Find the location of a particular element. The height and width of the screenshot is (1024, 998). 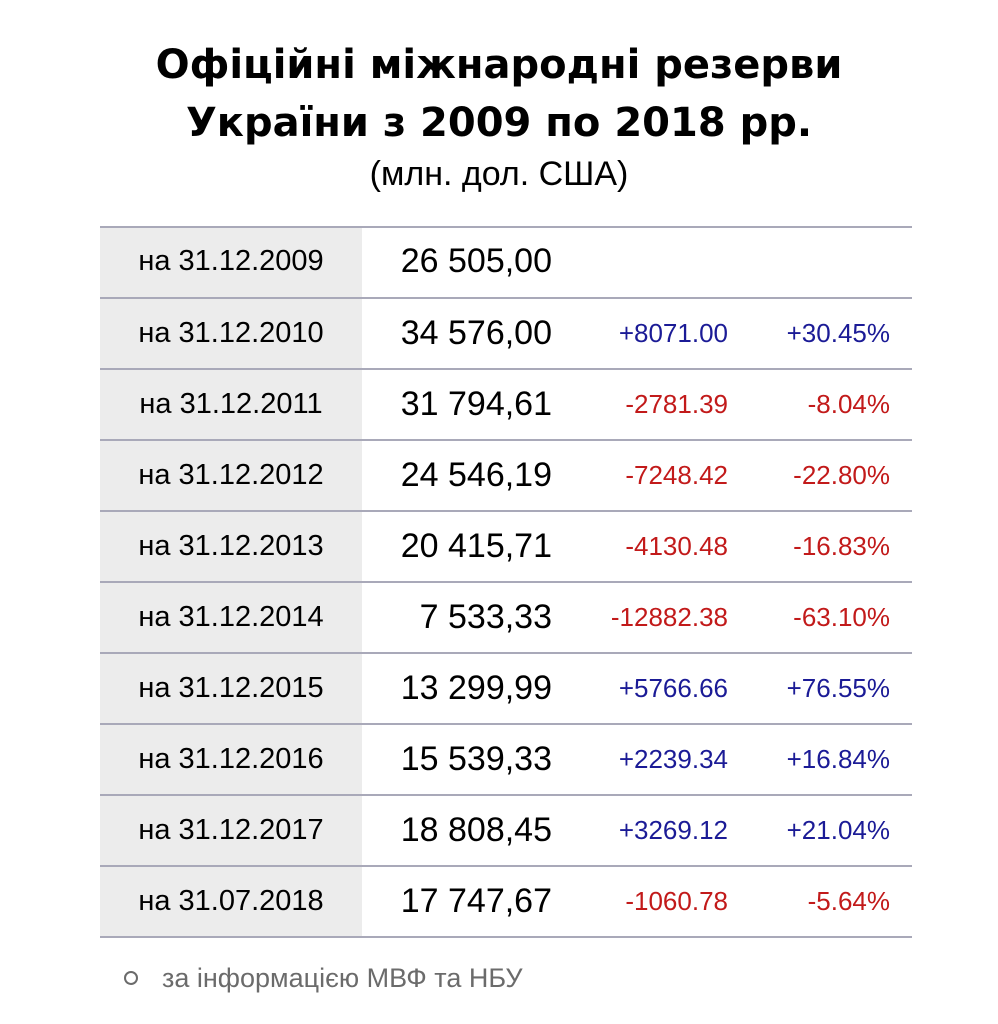

change-percent-cell: -8.04% is located at coordinates (848, 404).